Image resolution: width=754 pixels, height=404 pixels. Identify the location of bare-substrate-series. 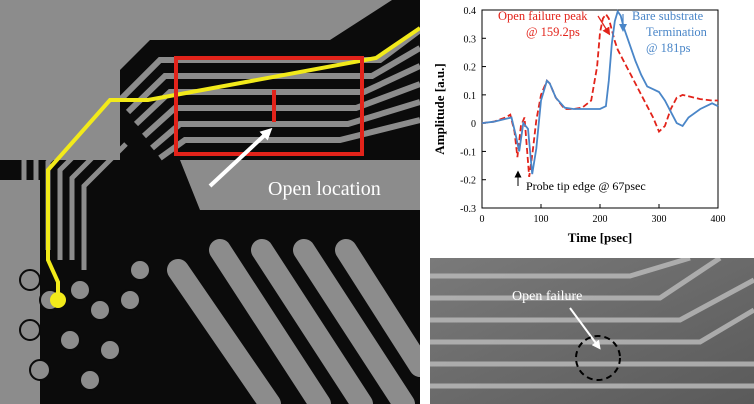
(600, 92).